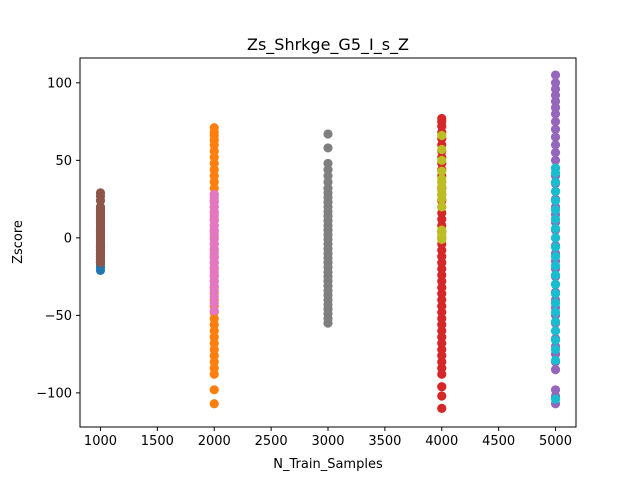  I want to click on x-tick-label: 4500, so click(498, 441).